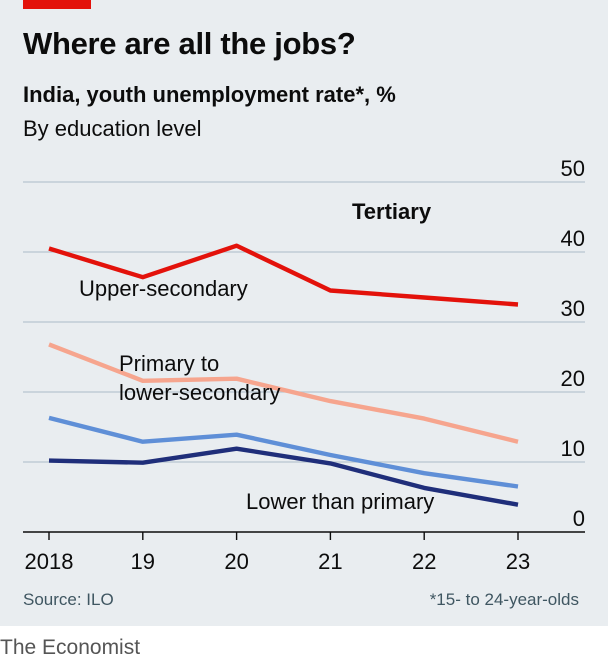 This screenshot has height=662, width=608. I want to click on brand-red-tag, so click(57, 4).